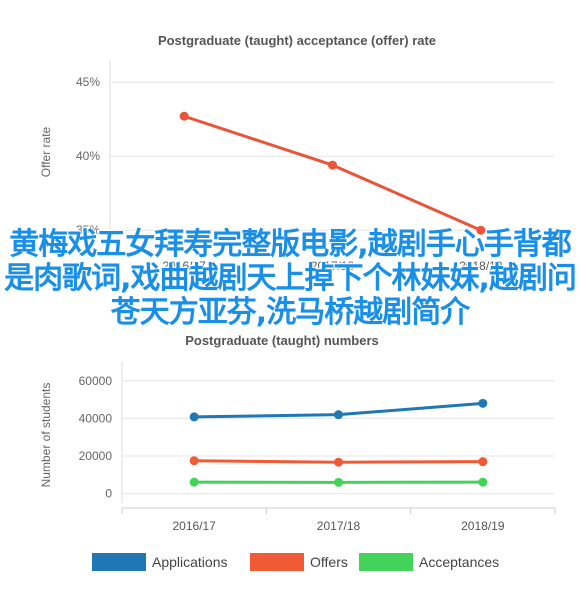  What do you see at coordinates (88, 230) in the screenshot?
I see `y-tick-label: 35%` at bounding box center [88, 230].